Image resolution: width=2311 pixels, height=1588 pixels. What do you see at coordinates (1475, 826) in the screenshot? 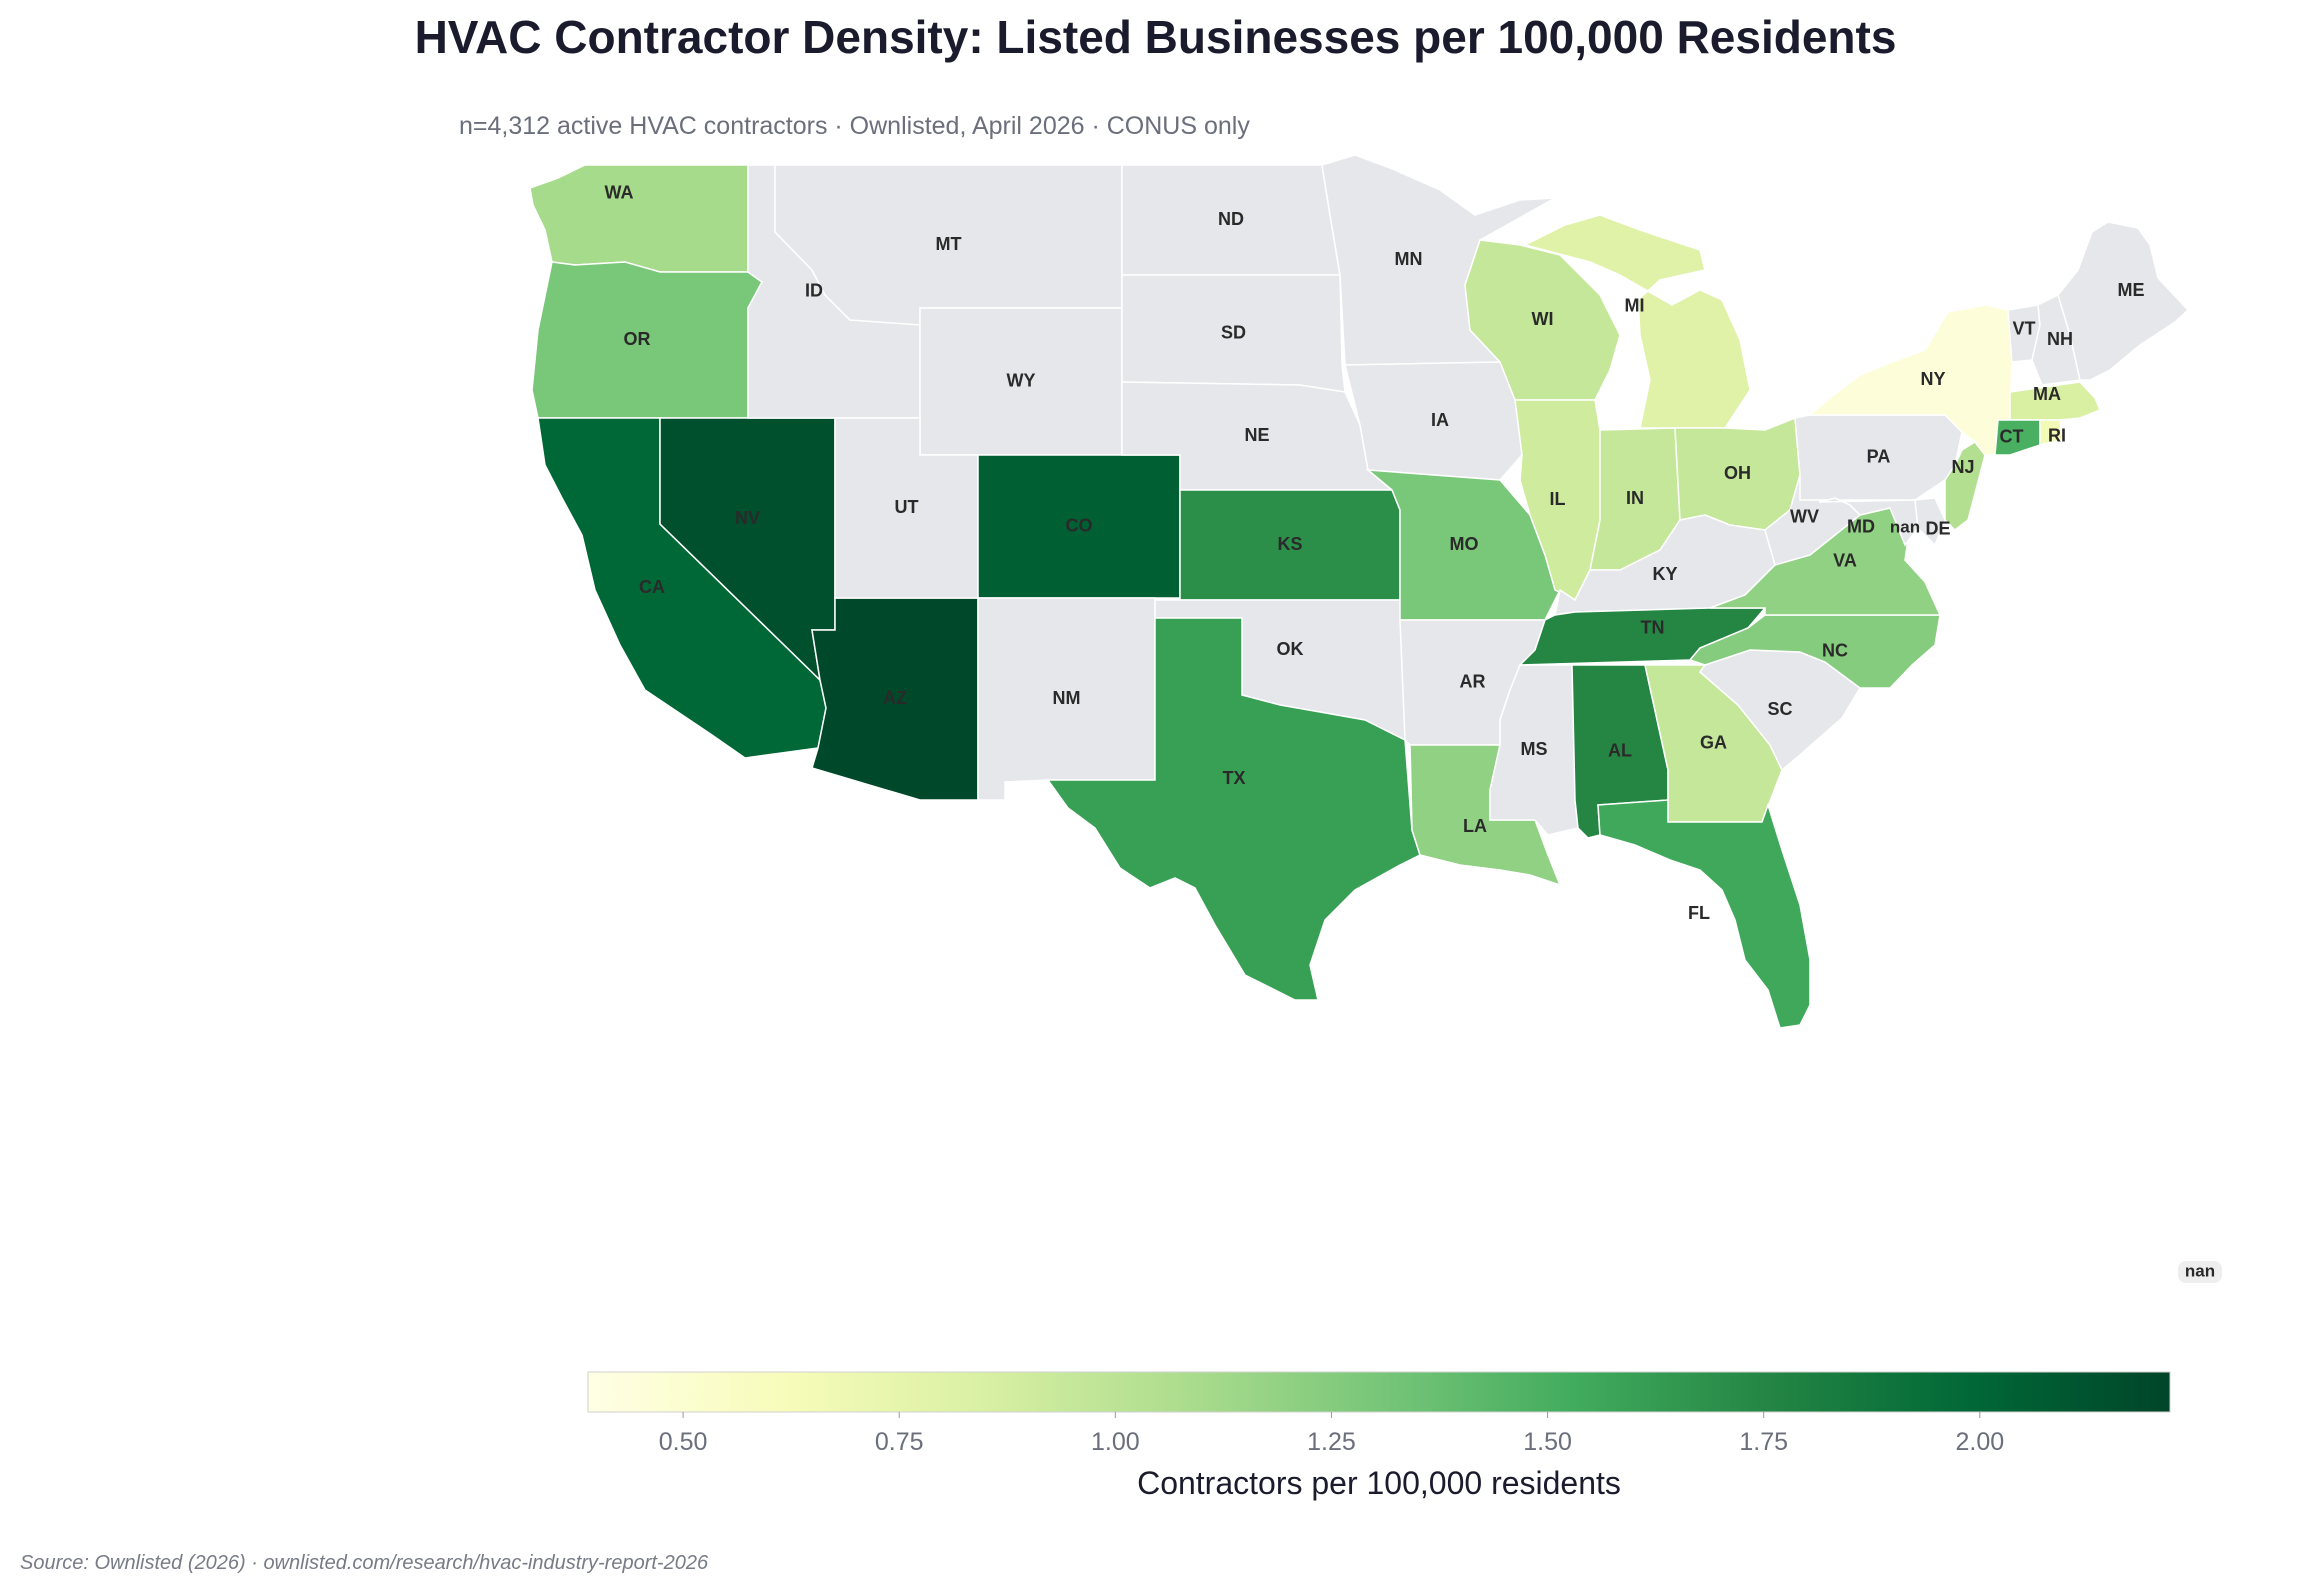
I see `state-label-LA: LA` at bounding box center [1475, 826].